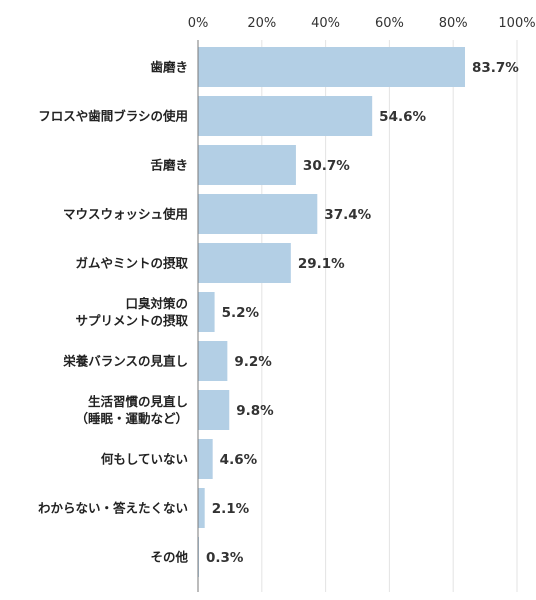 The image size is (536, 600). I want to click on data-label: 2.1%, so click(231, 509).